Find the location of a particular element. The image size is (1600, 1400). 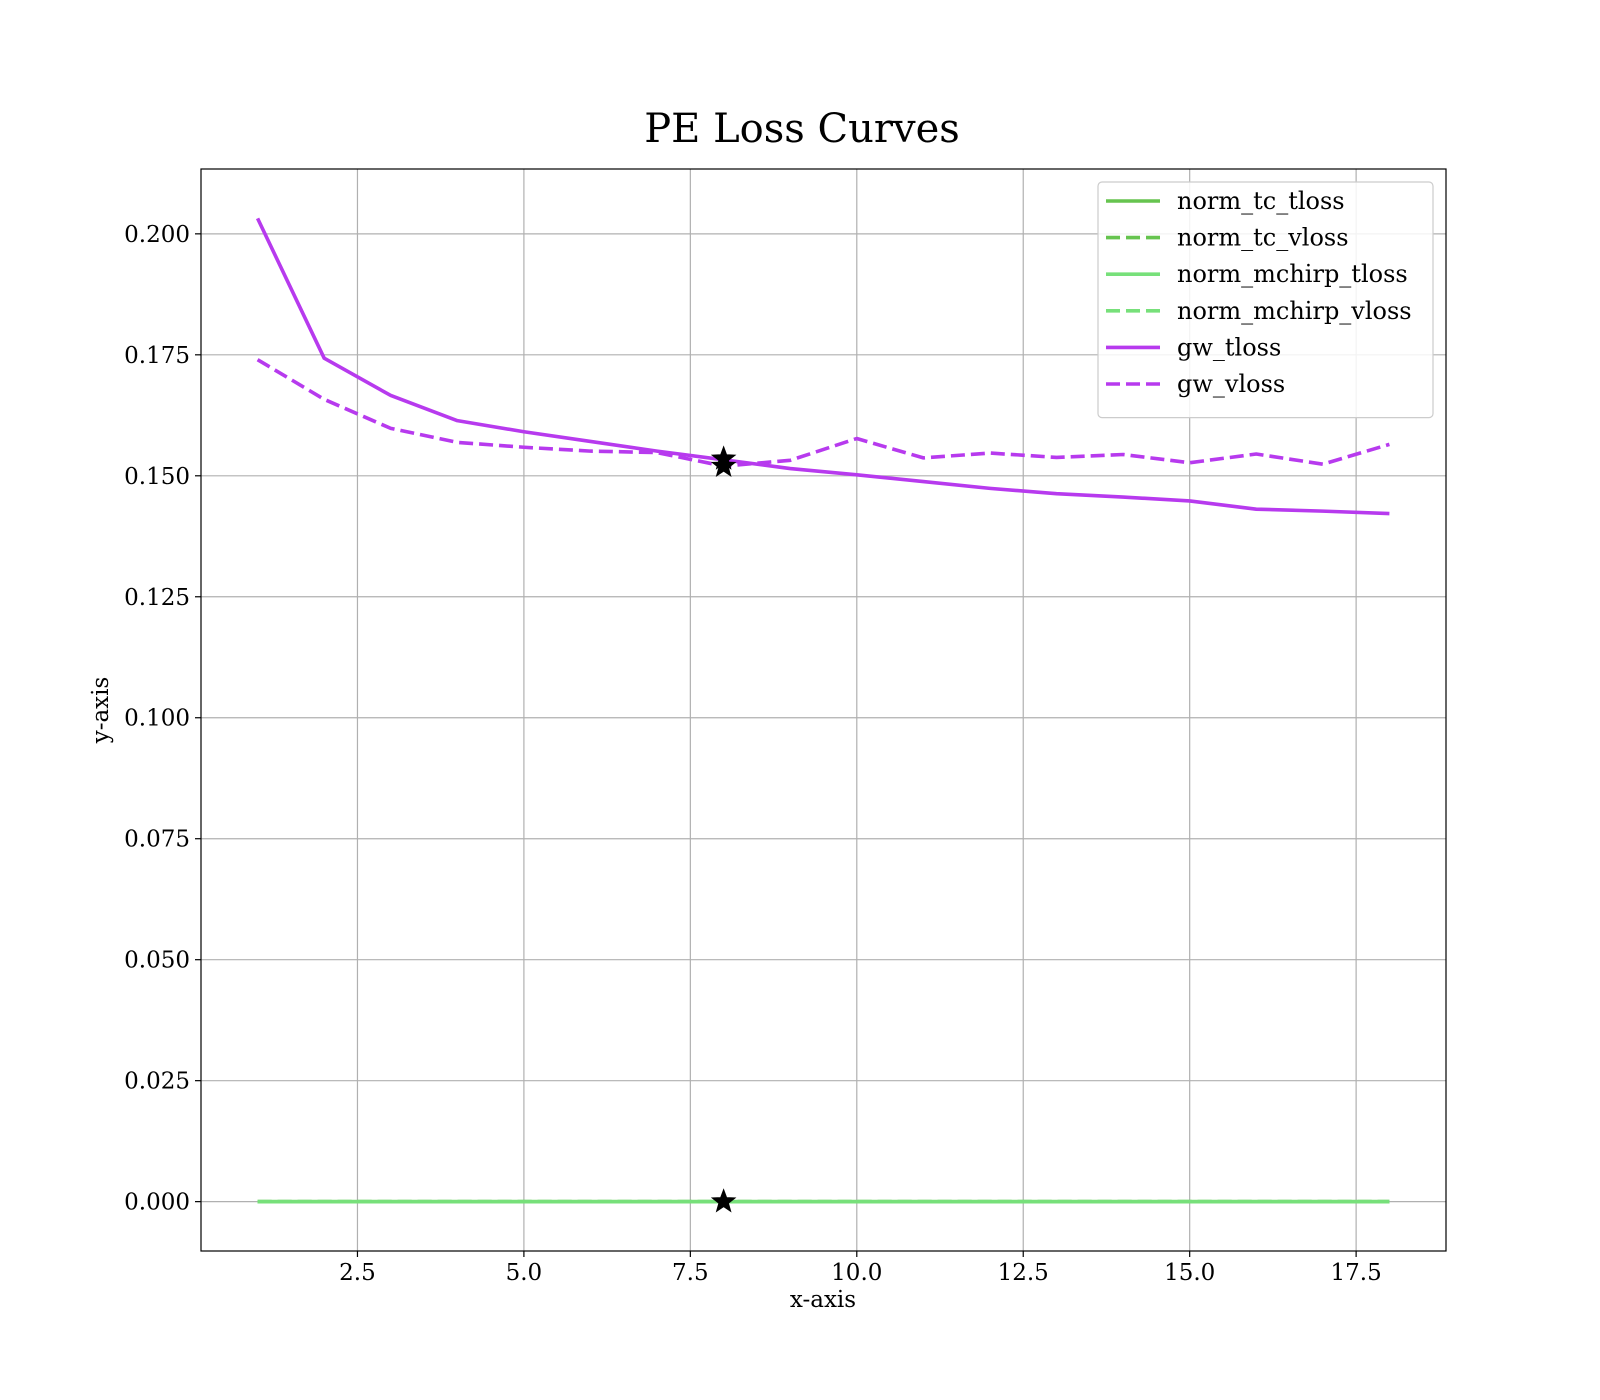

legend-label: norm_mchirp_vloss is located at coordinates (1294, 311).